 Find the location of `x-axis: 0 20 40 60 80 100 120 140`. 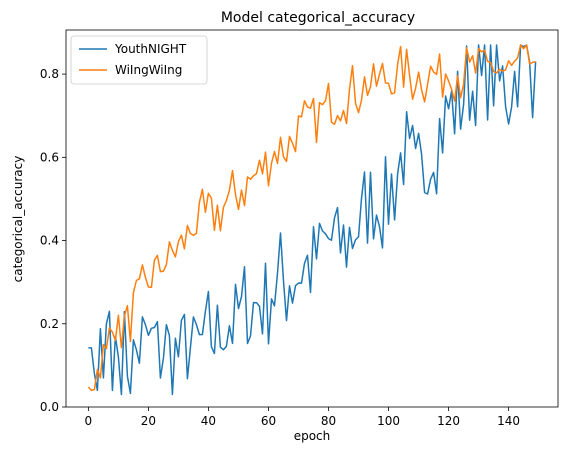

x-axis: 0 20 40 60 80 100 120 140 is located at coordinates (302, 417).